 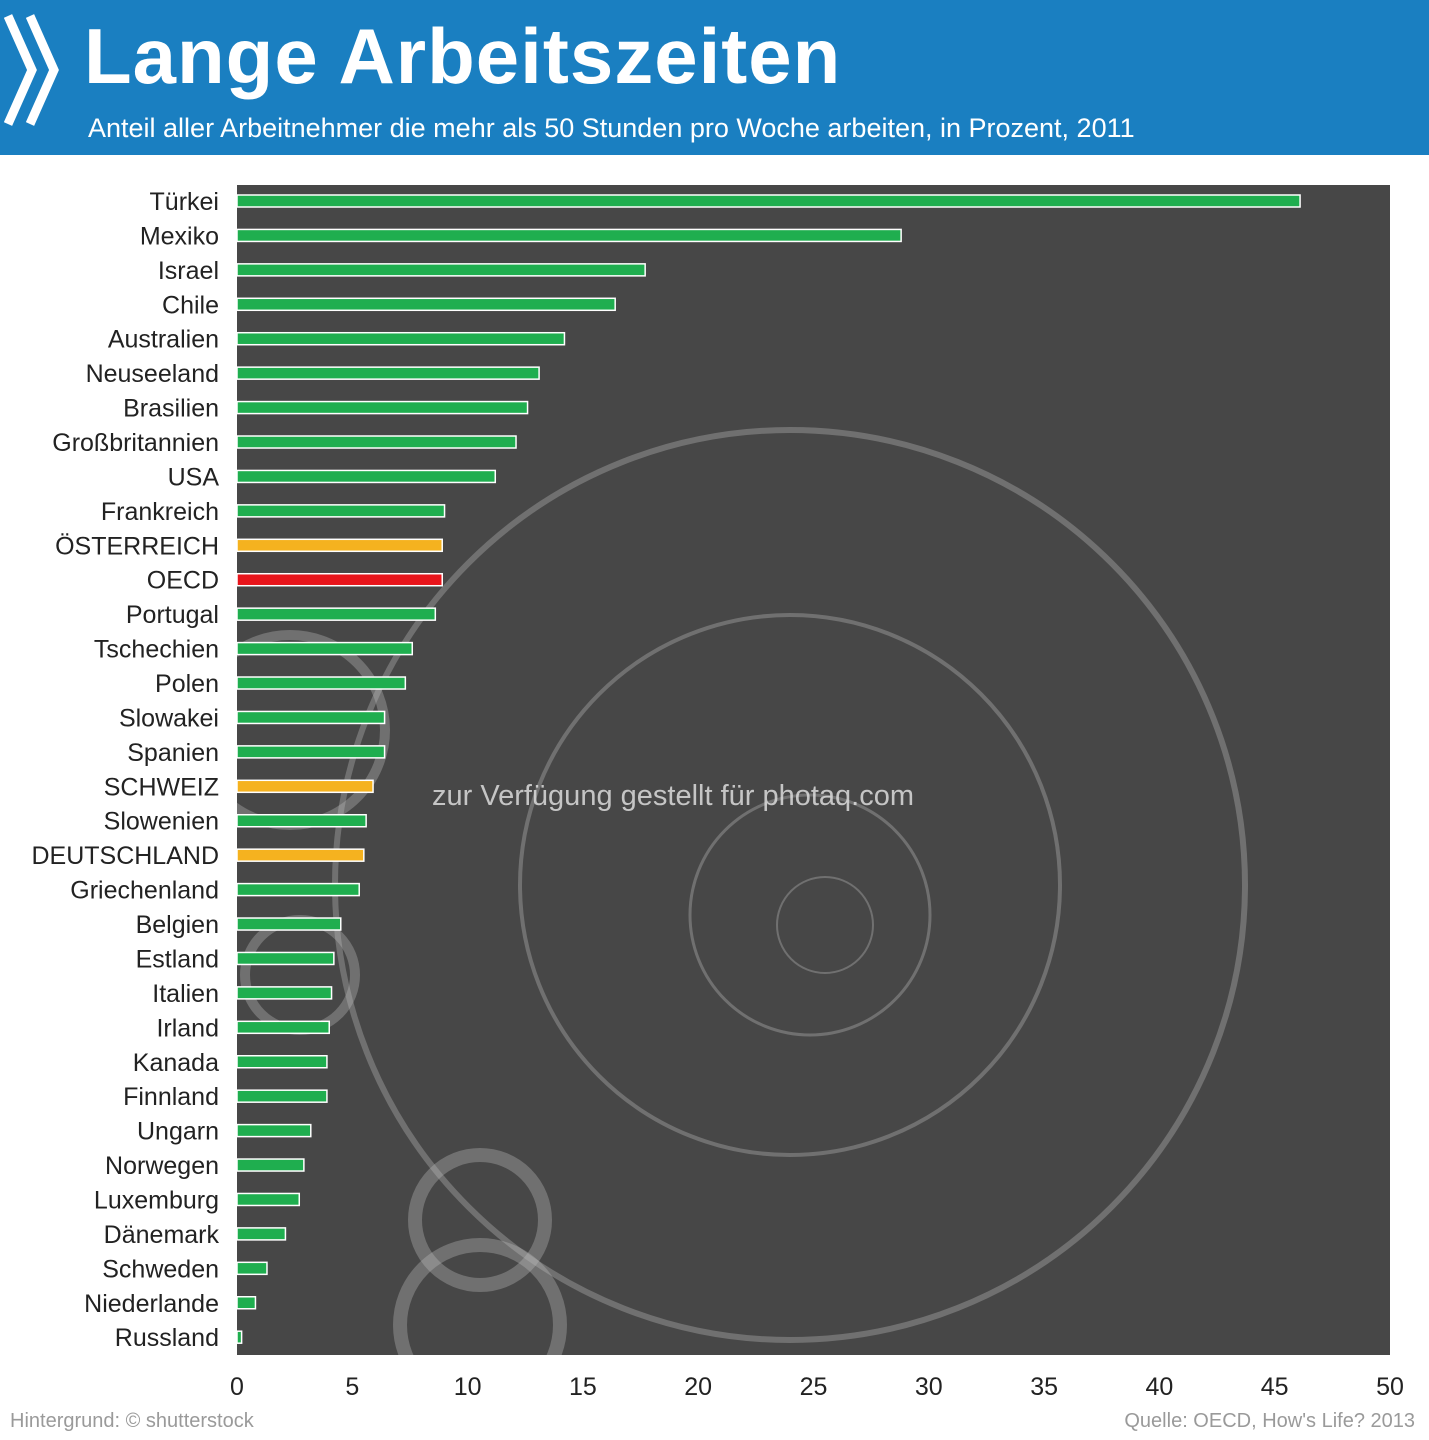 What do you see at coordinates (301, 820) in the screenshot?
I see `bar-slowenien` at bounding box center [301, 820].